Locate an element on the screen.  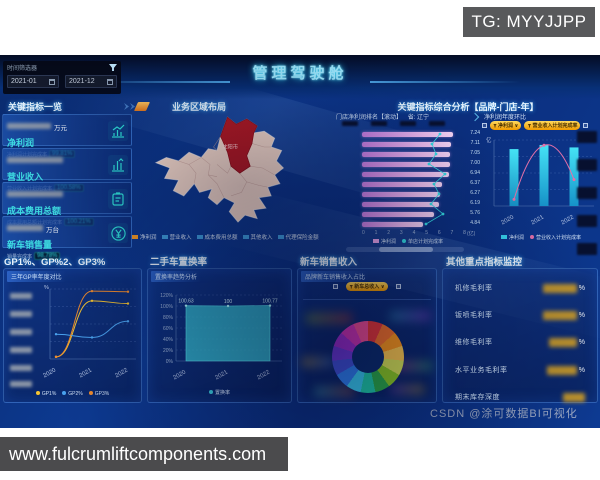
newcar-total-button: 新车总收入 ∨ is located at coordinates (367, 286).